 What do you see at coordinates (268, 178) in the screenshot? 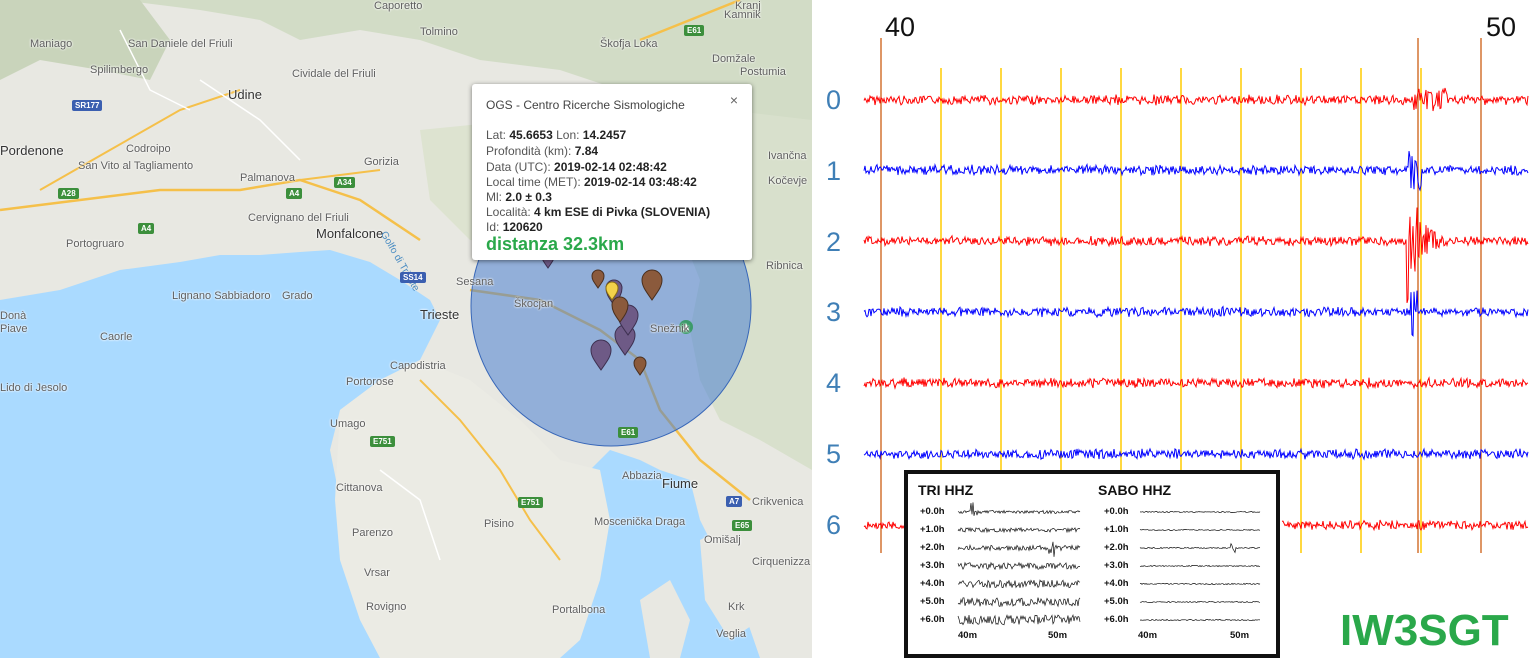
I see `place-label: Palmanova` at bounding box center [268, 178].